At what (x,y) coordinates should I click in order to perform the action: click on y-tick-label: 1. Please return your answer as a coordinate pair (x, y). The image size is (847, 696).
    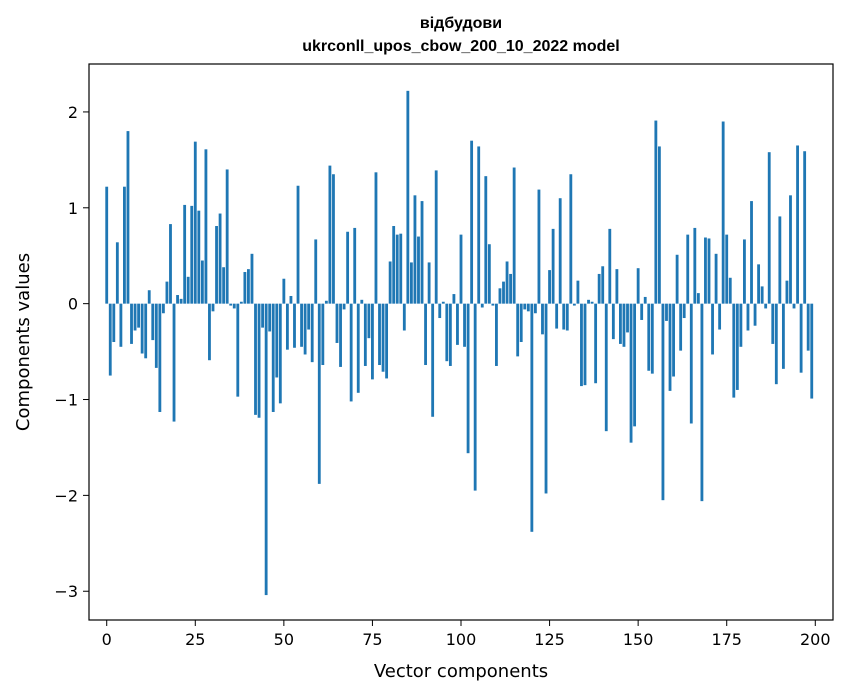
    Looking at the image, I should click on (73, 208).